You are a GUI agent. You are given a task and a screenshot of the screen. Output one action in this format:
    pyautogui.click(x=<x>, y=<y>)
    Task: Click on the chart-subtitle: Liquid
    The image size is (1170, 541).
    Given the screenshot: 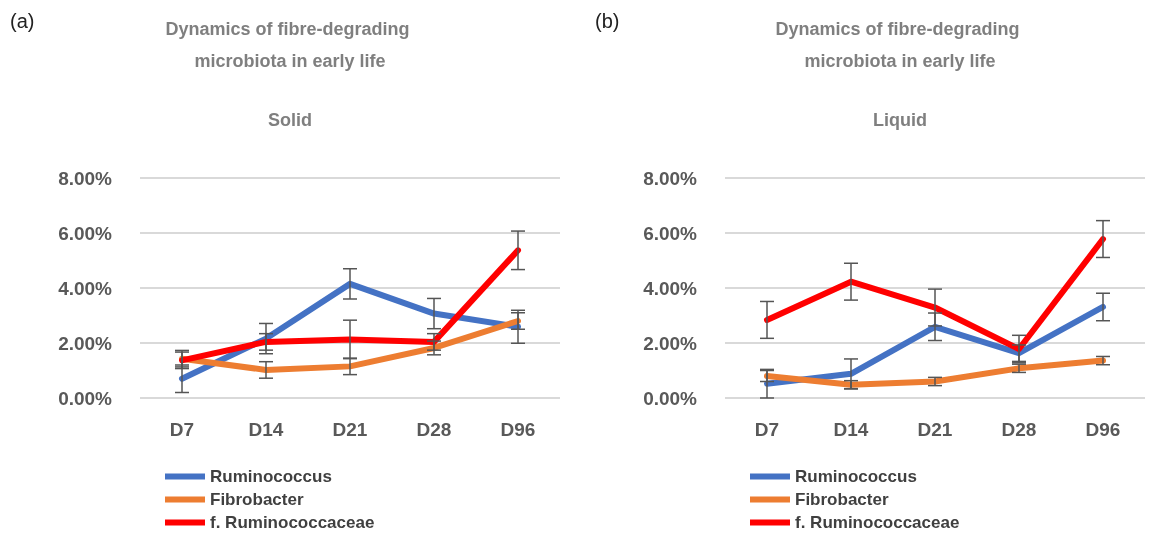 What is the action you would take?
    pyautogui.click(x=900, y=120)
    